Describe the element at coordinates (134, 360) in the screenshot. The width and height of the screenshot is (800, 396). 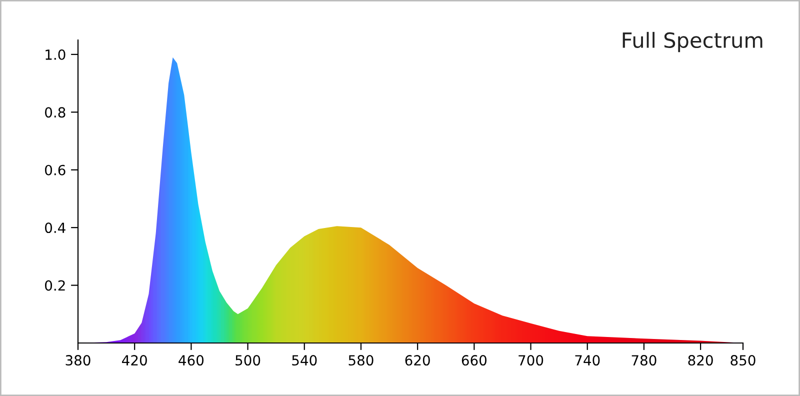
I see `x-tick-label: 420` at that location.